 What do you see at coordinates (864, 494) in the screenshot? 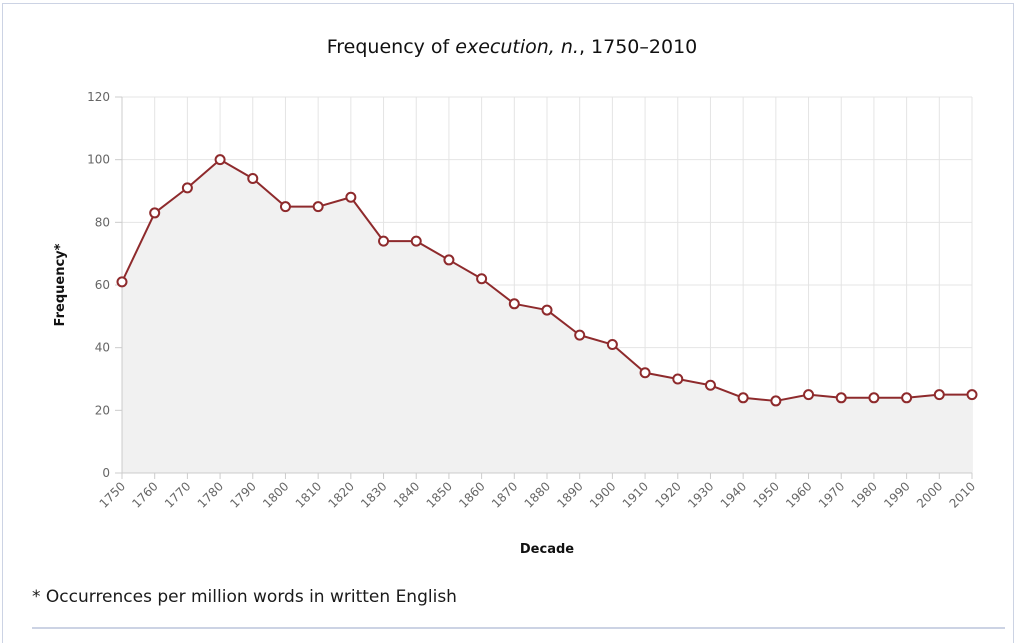
I see `x-tick-label: 1980` at bounding box center [864, 494].